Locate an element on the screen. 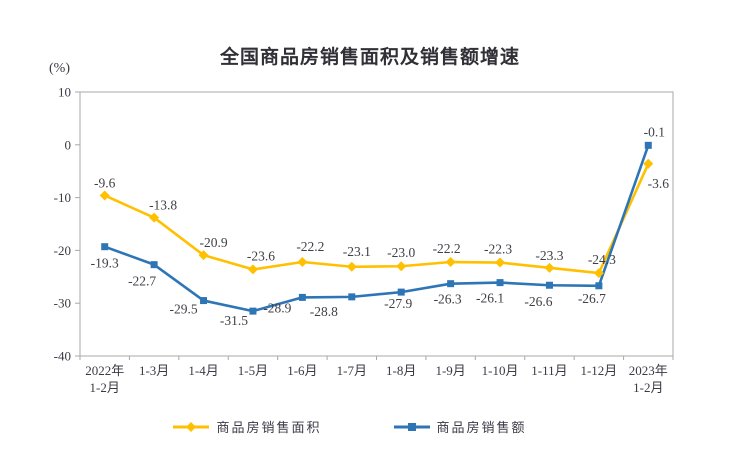 The height and width of the screenshot is (457, 740). x-axis-category-label: 2023年 is located at coordinates (648, 370).